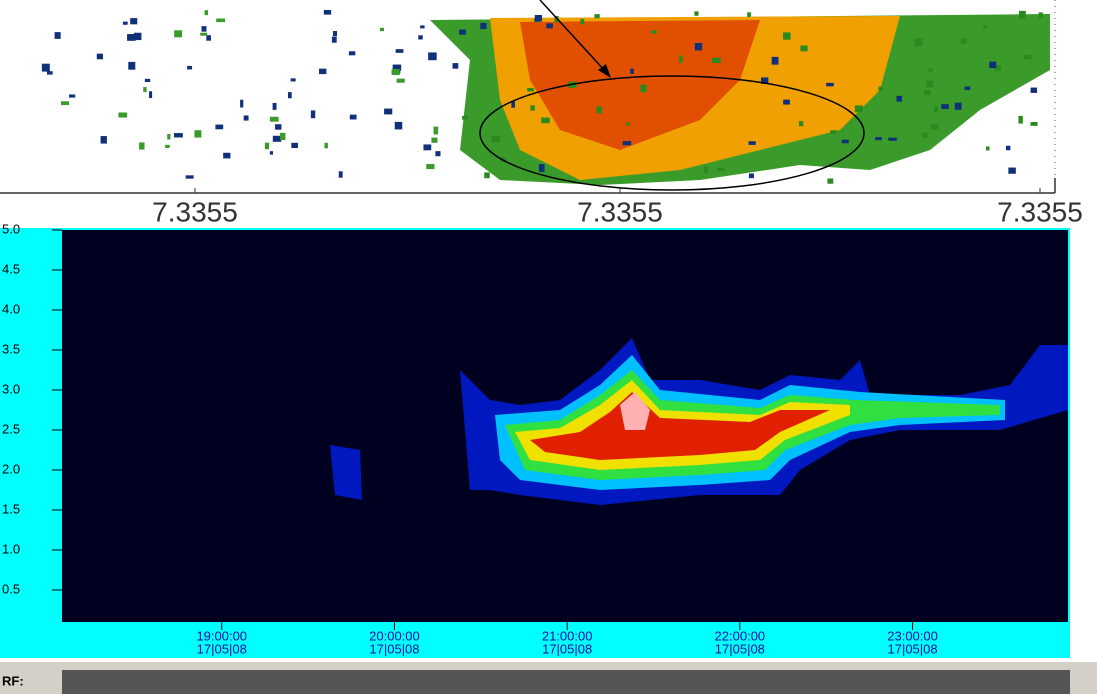  Describe the element at coordinates (740, 635) in the screenshot. I see `x-tick-label: 22:00:00` at that location.